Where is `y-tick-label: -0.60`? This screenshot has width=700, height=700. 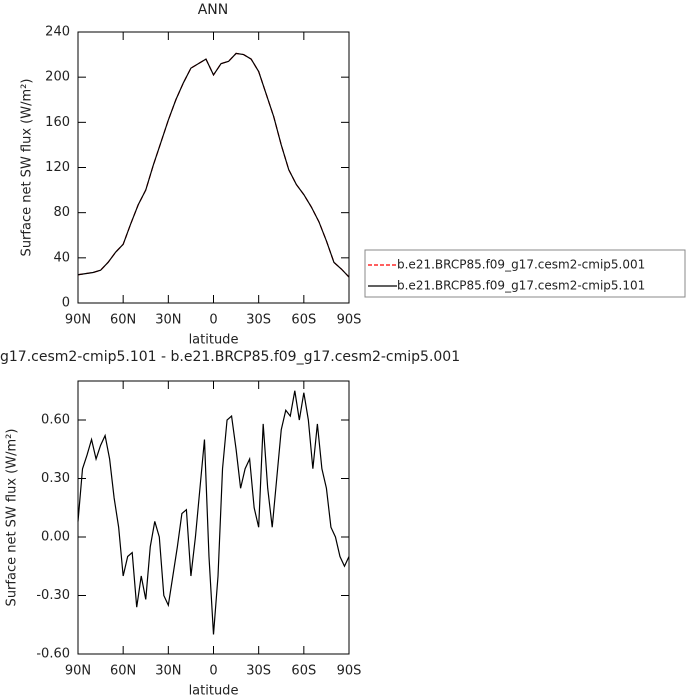 y-tick-label: -0.60 is located at coordinates (53, 654).